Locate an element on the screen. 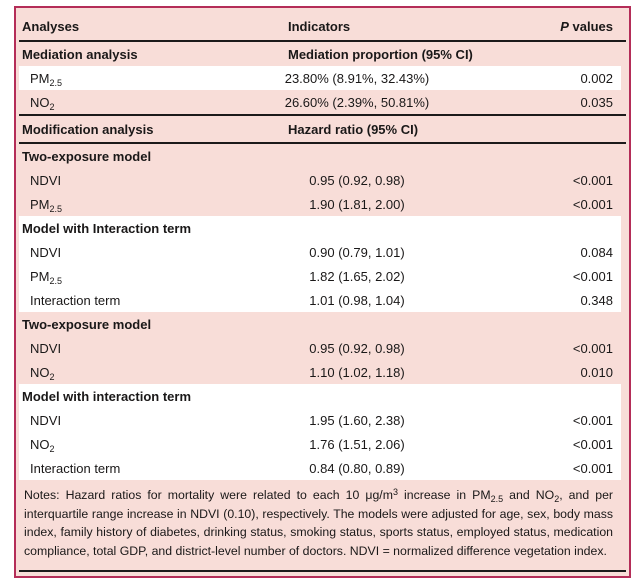  p-symbol: P is located at coordinates (564, 26).